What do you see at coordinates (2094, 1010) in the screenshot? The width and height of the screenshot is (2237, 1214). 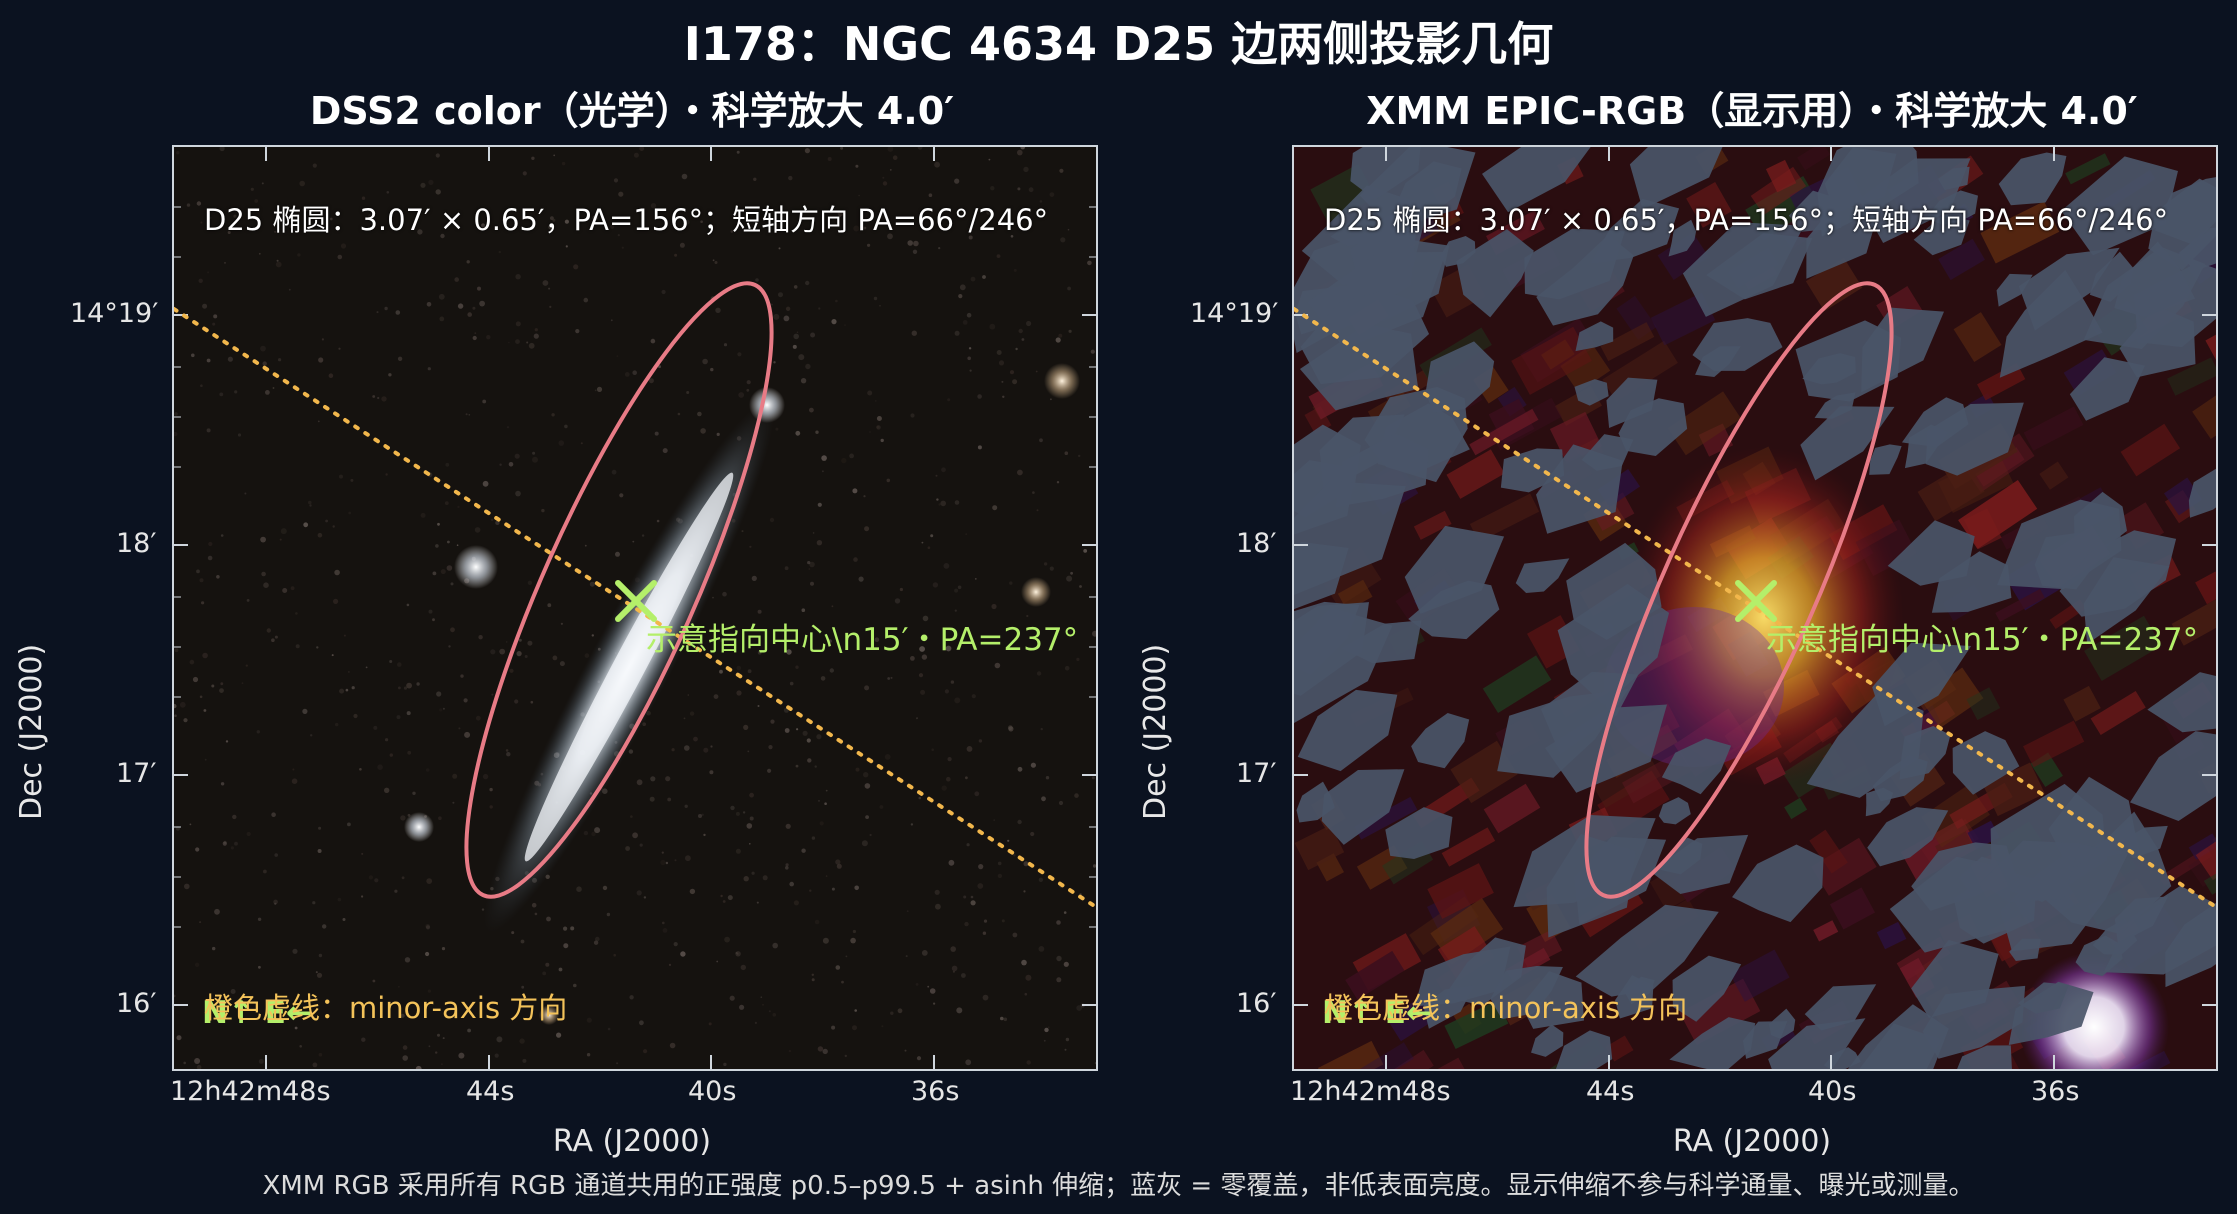 I see `bright-xray-source` at bounding box center [2094, 1010].